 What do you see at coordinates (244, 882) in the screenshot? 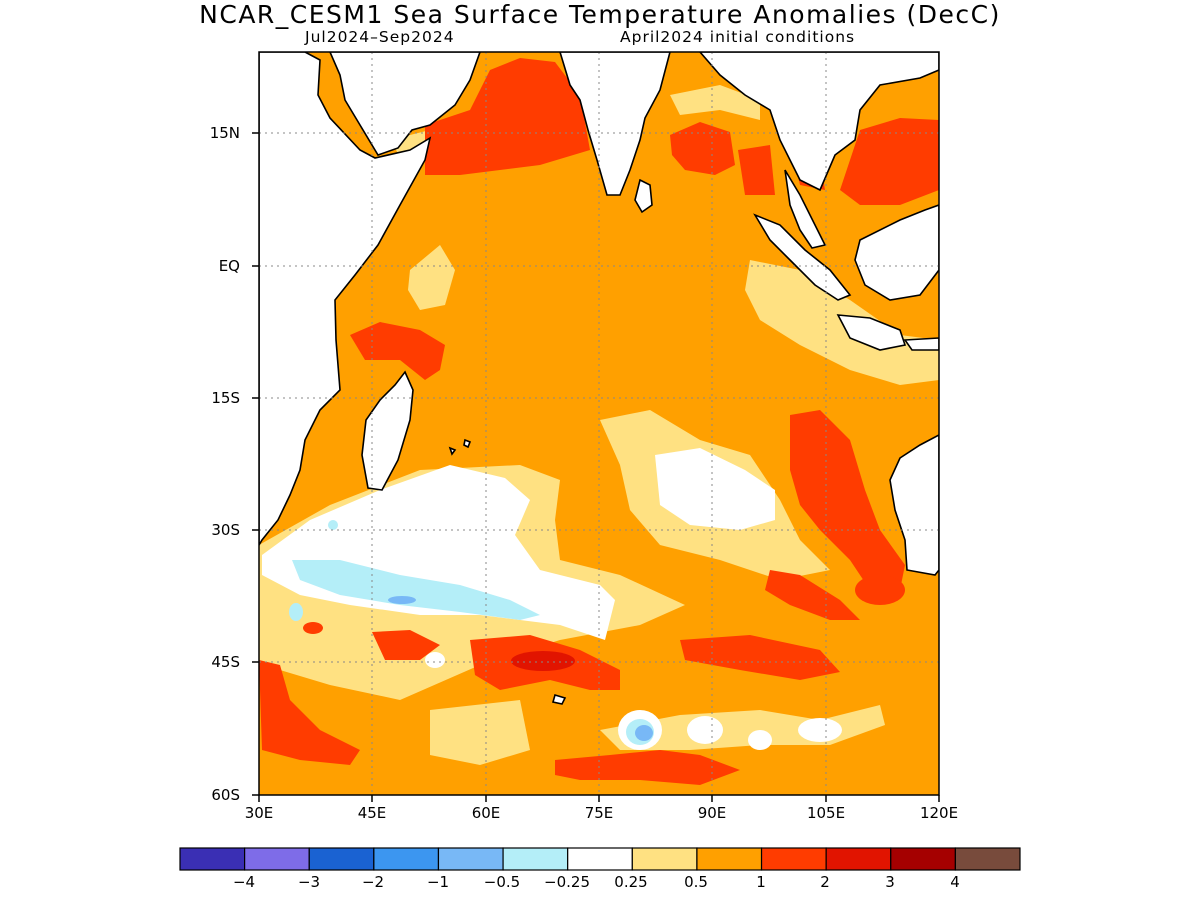
I see `colorbar-label: −4` at bounding box center [244, 882].